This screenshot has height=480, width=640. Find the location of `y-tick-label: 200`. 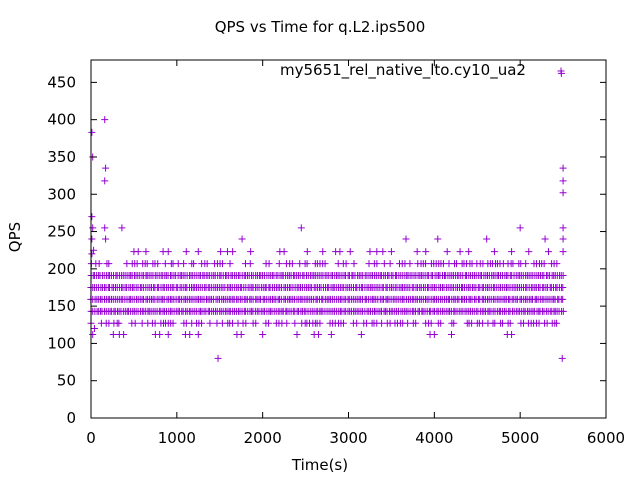

y-tick-label: 200 is located at coordinates (61, 269).